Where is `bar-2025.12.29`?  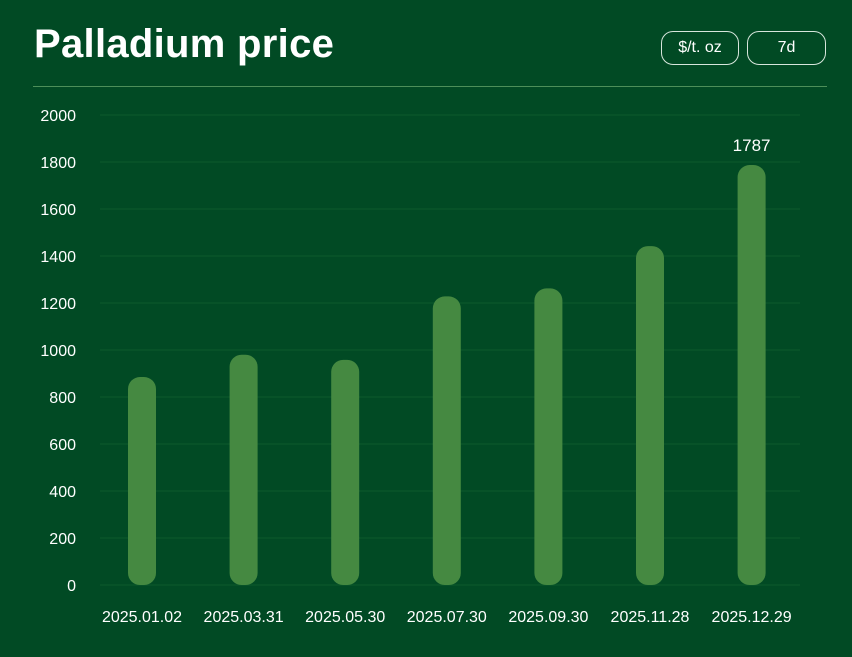
bar-2025.12.29 is located at coordinates (751, 375).